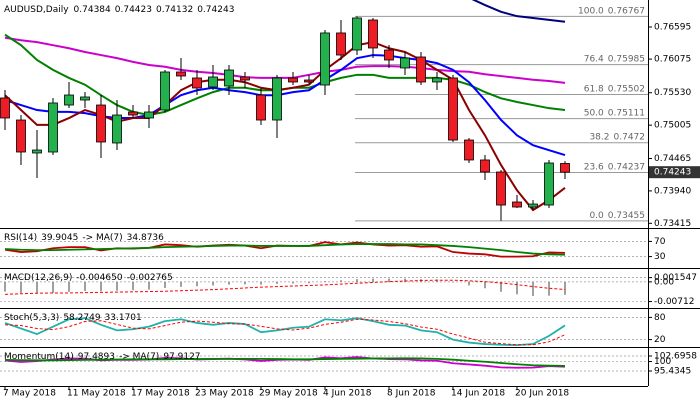 This screenshot has width=700, height=400. What do you see at coordinates (81, 318) in the screenshot?
I see `readout-item: 58.2749` at bounding box center [81, 318].